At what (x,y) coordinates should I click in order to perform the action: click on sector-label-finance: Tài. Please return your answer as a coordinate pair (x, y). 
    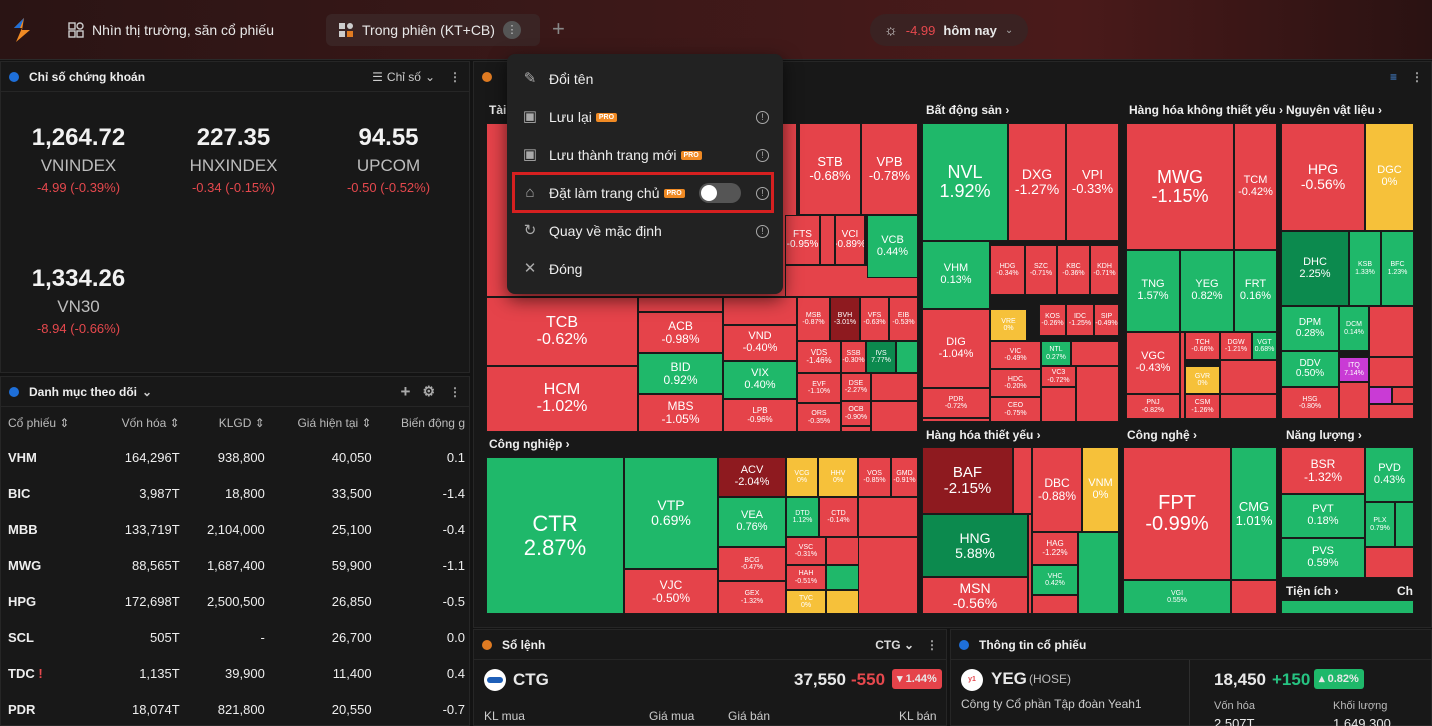
    Looking at the image, I should click on (498, 110).